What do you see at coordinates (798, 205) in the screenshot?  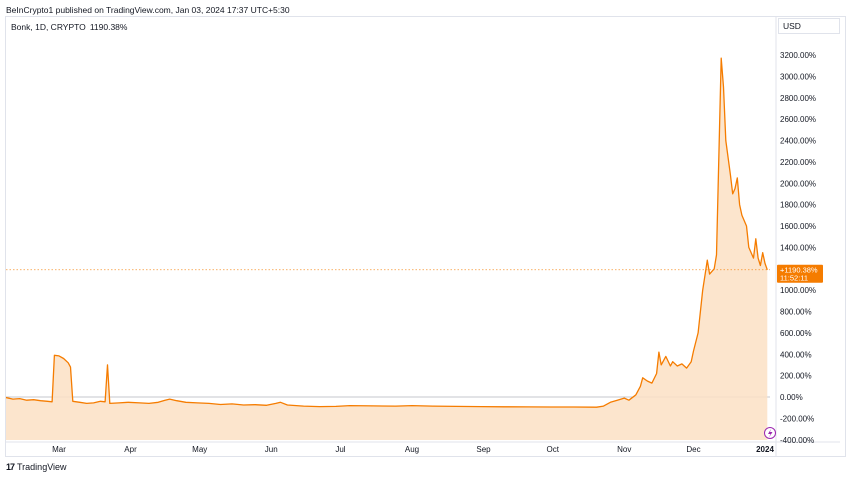 I see `y-tick-label: 1800.00%` at bounding box center [798, 205].